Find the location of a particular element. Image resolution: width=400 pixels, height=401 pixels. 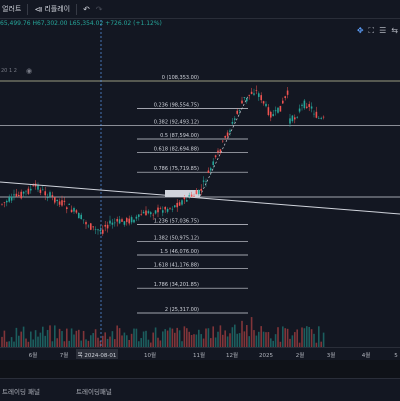

redo-button: ↷ is located at coordinates (99, 9).